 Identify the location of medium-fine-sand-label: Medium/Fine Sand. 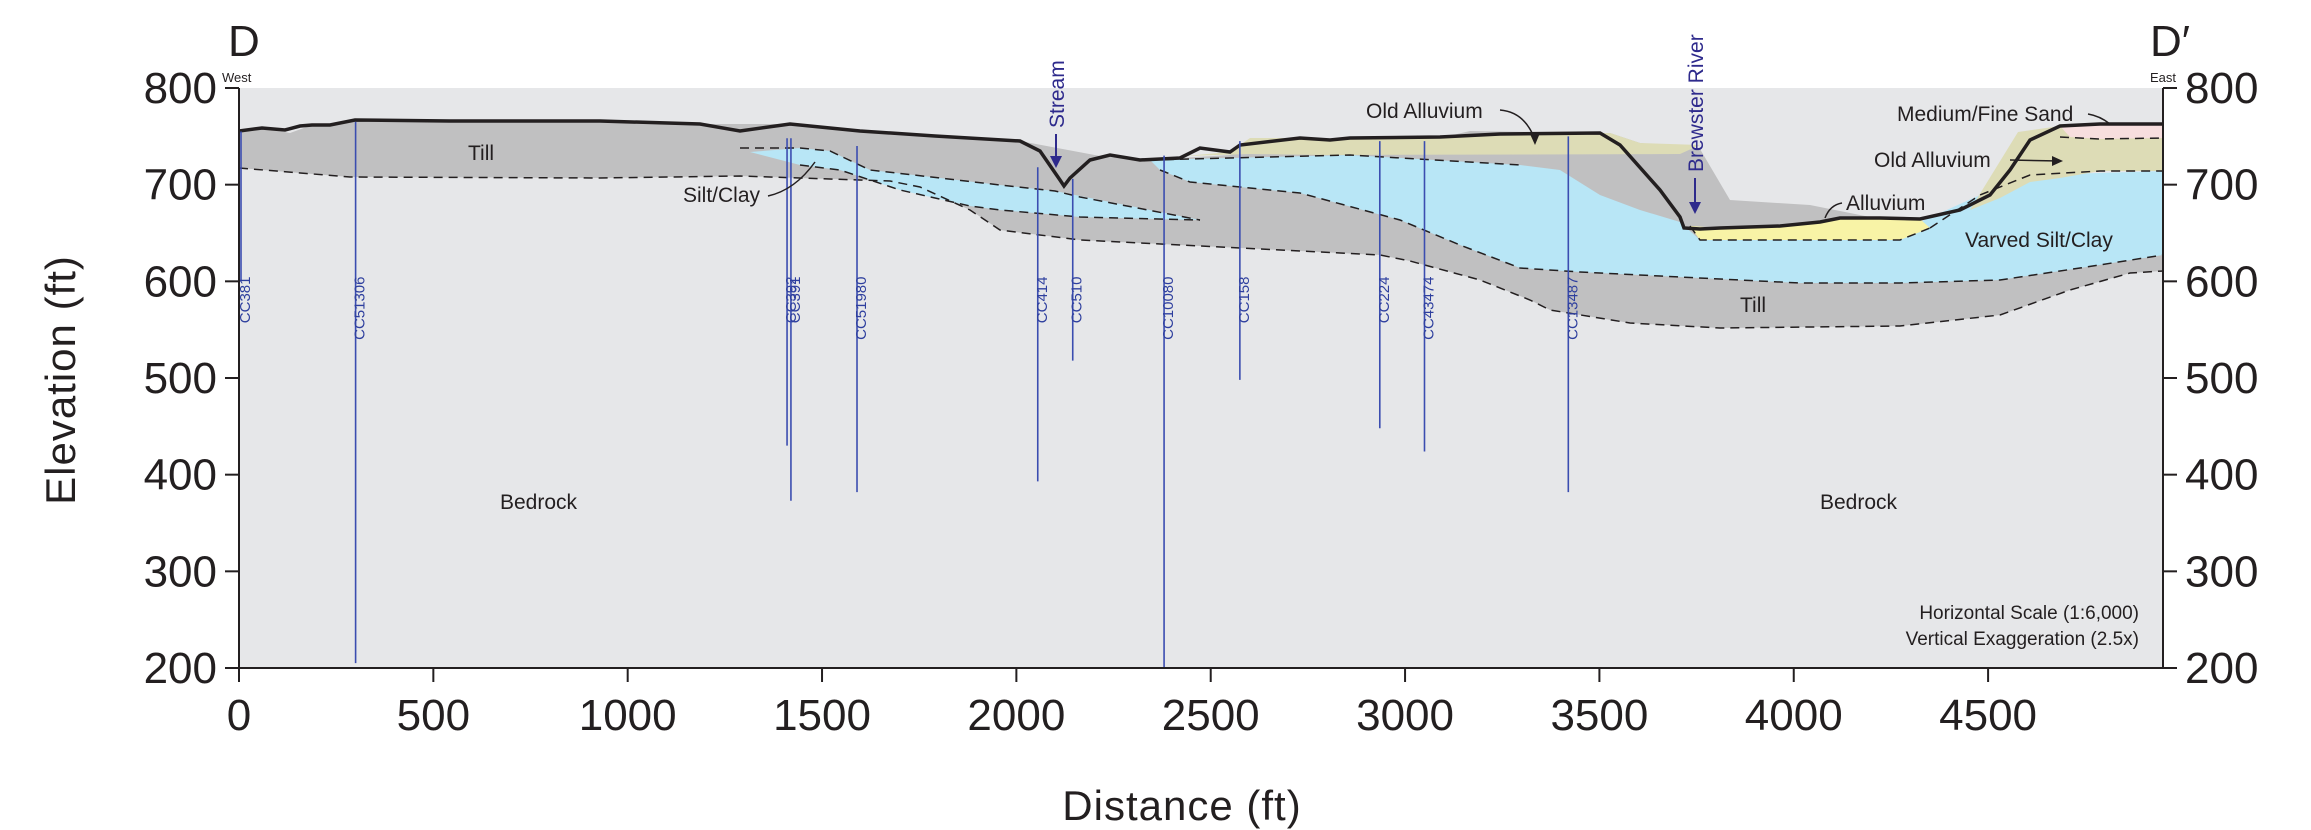
(1985, 114).